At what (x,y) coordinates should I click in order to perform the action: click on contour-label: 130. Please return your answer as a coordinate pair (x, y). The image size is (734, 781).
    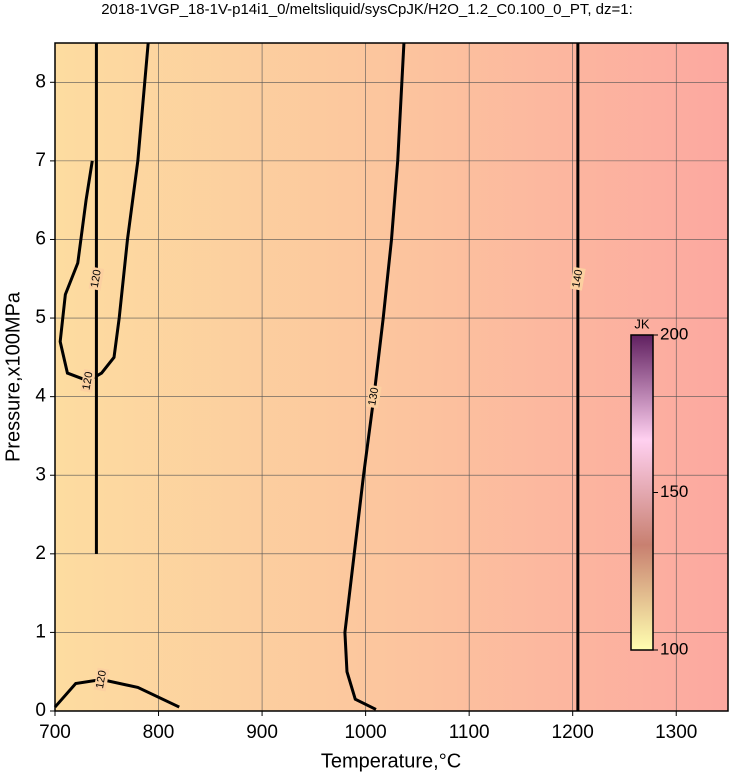
    Looking at the image, I should click on (374, 396).